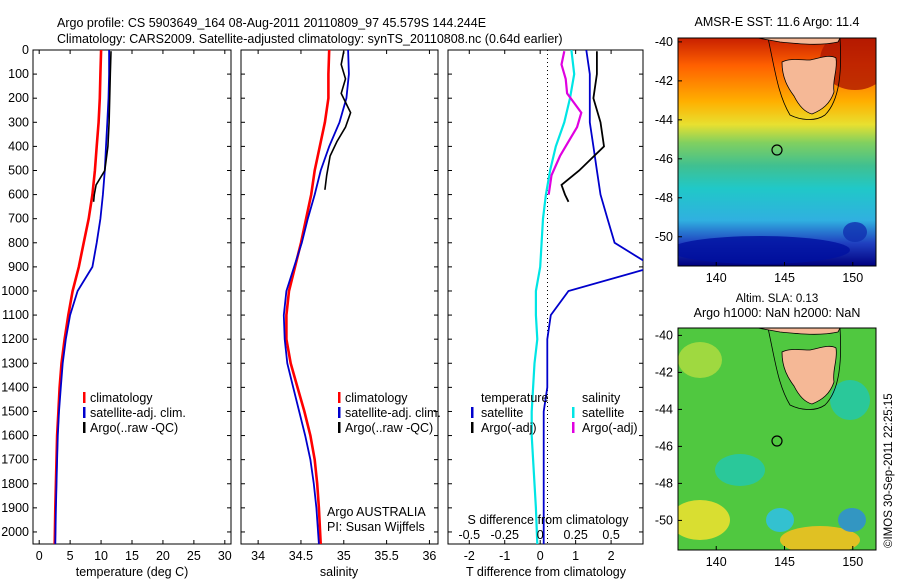  I want to click on x-tick-label: 34, so click(258, 556).